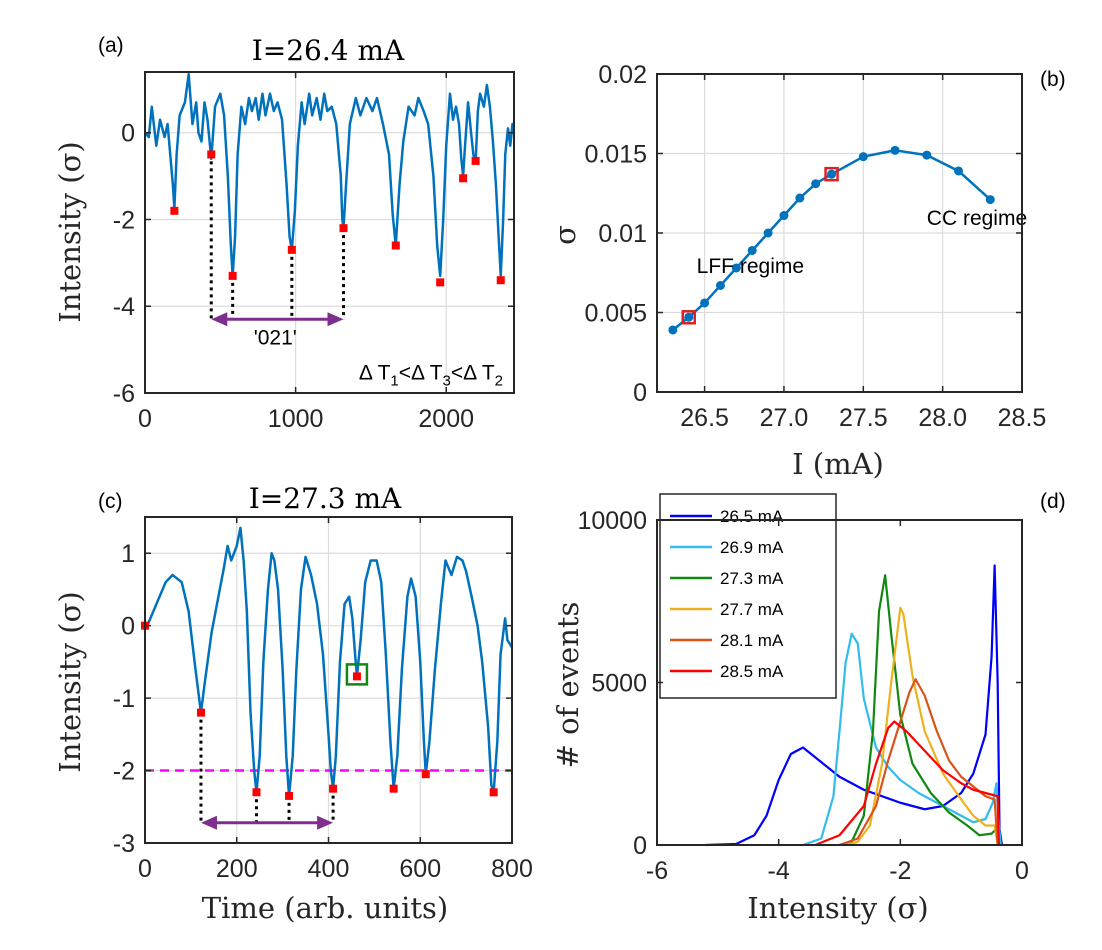  What do you see at coordinates (612, 521) in the screenshot?
I see `panel-d-ytick-label: 10000` at bounding box center [612, 521].